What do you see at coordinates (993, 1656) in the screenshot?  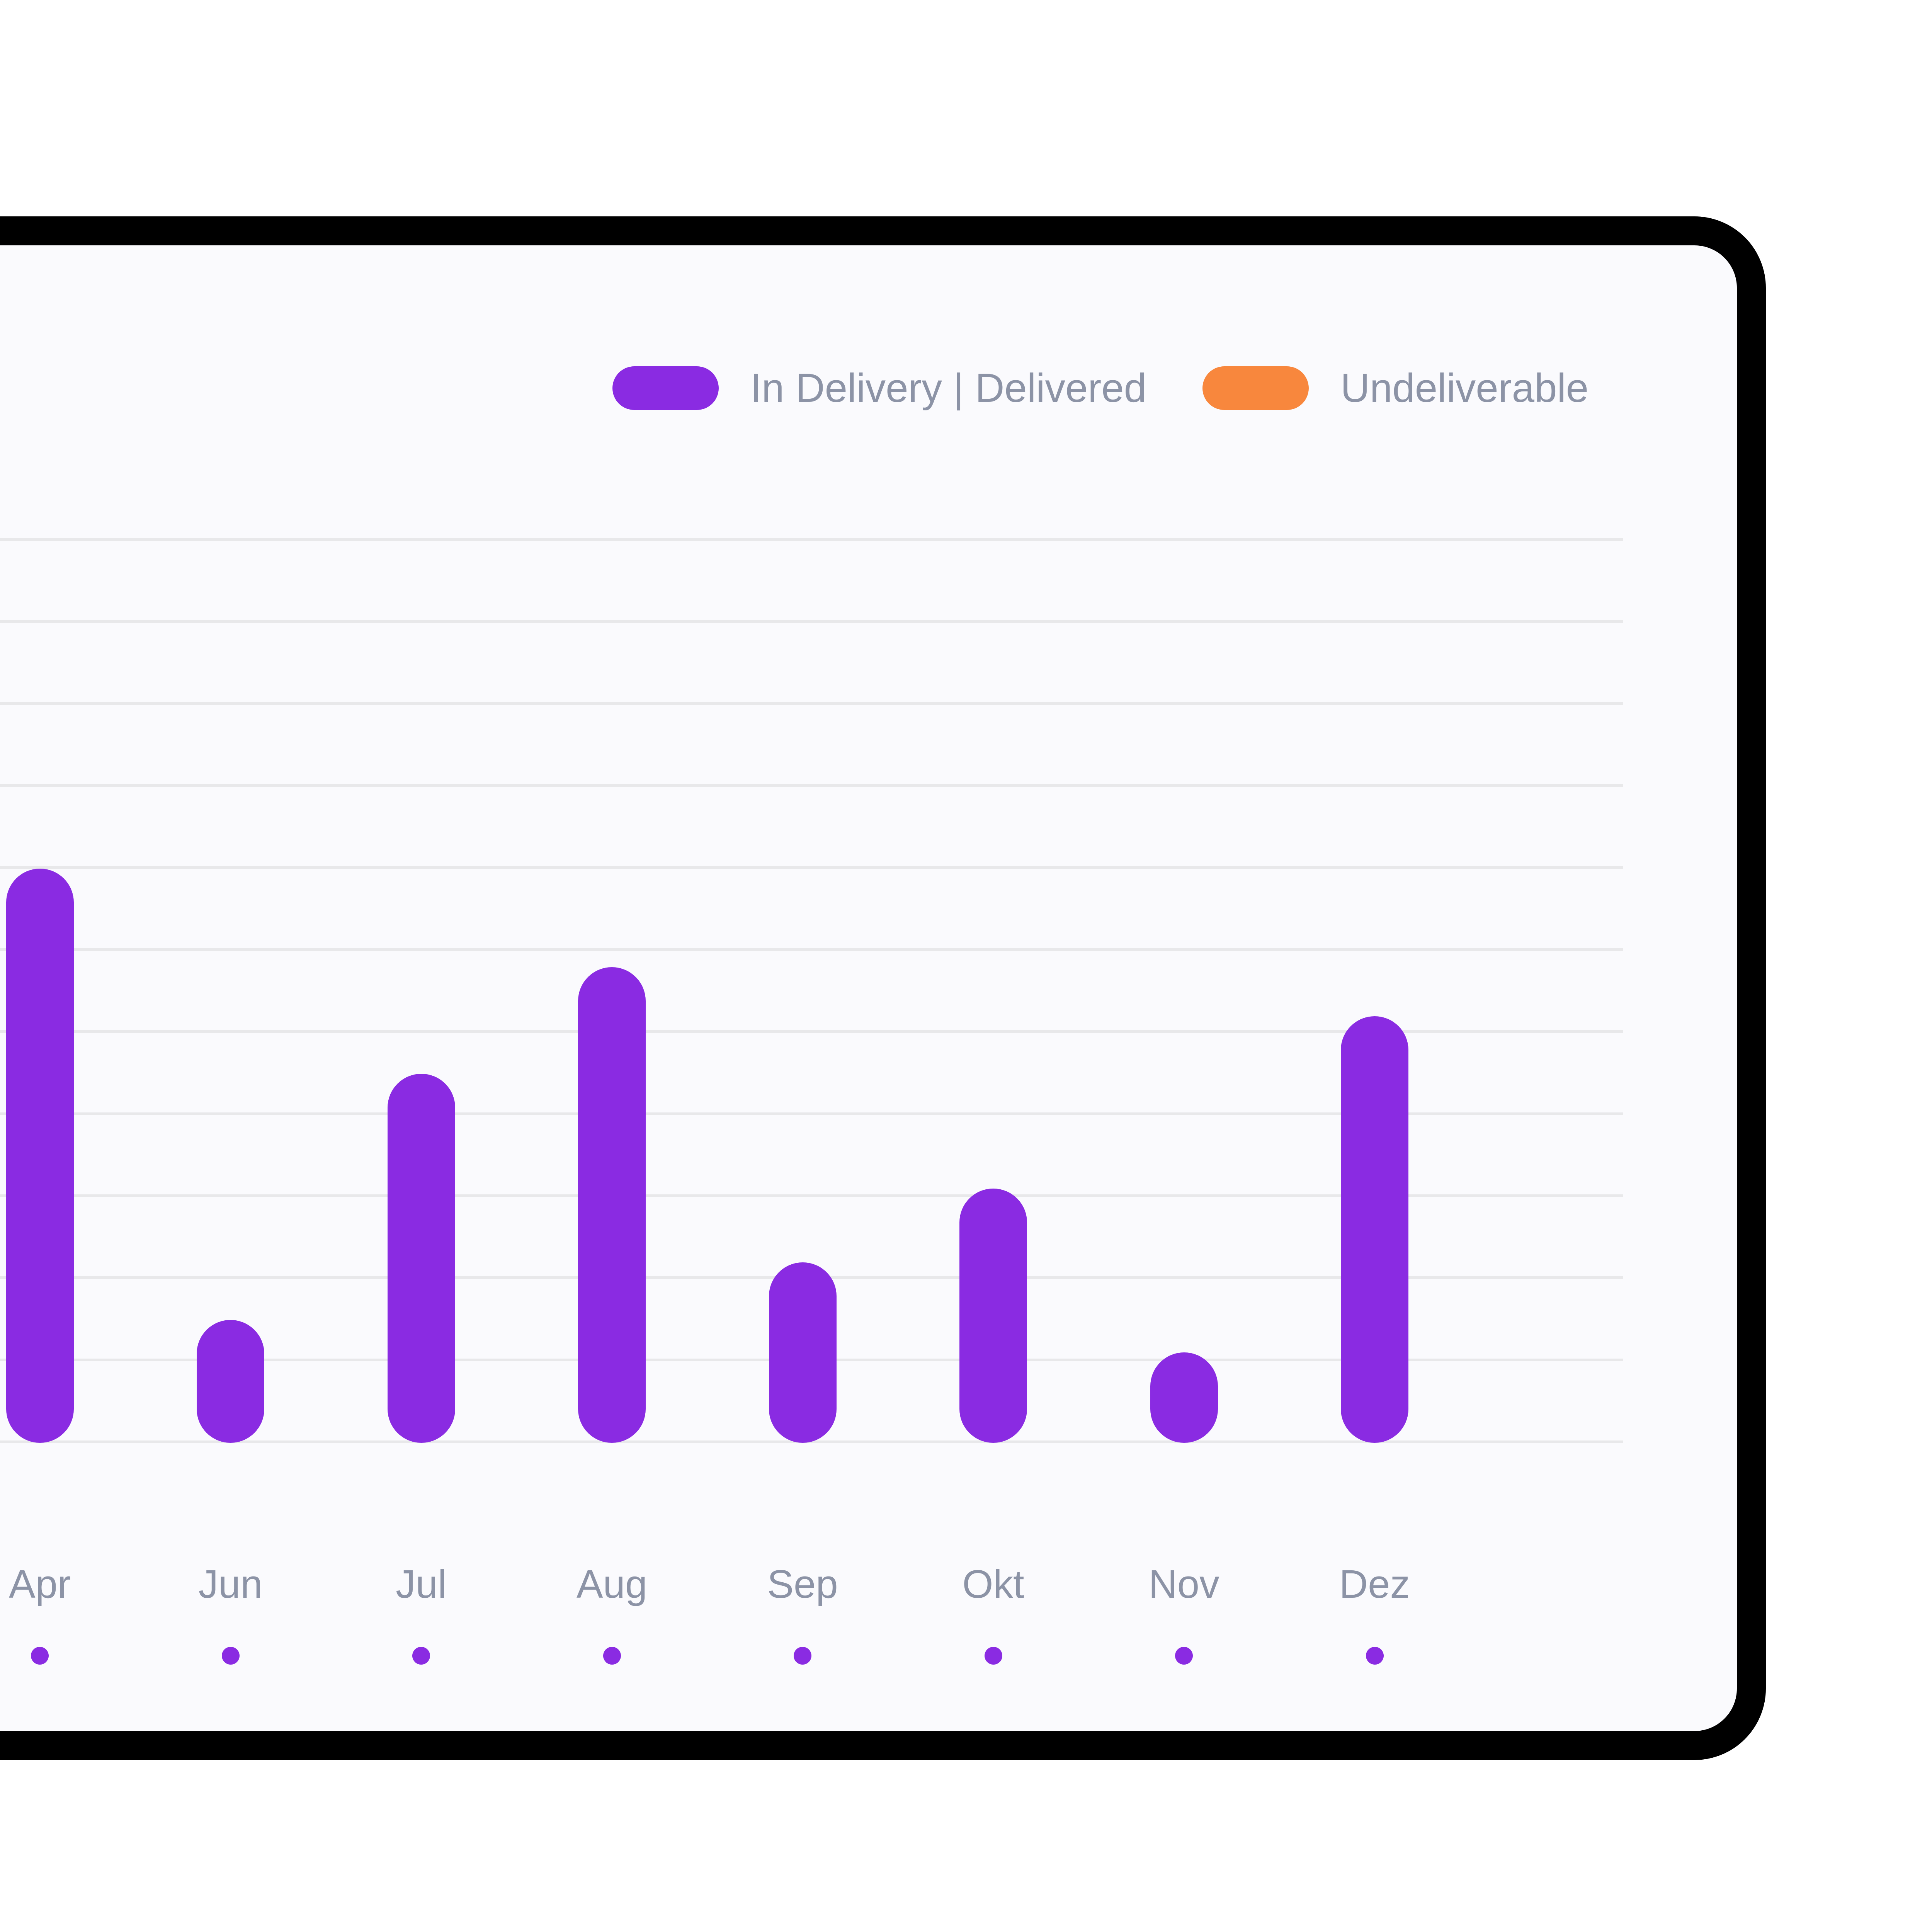 I see `x-axis-dot-okt-icon` at bounding box center [993, 1656].